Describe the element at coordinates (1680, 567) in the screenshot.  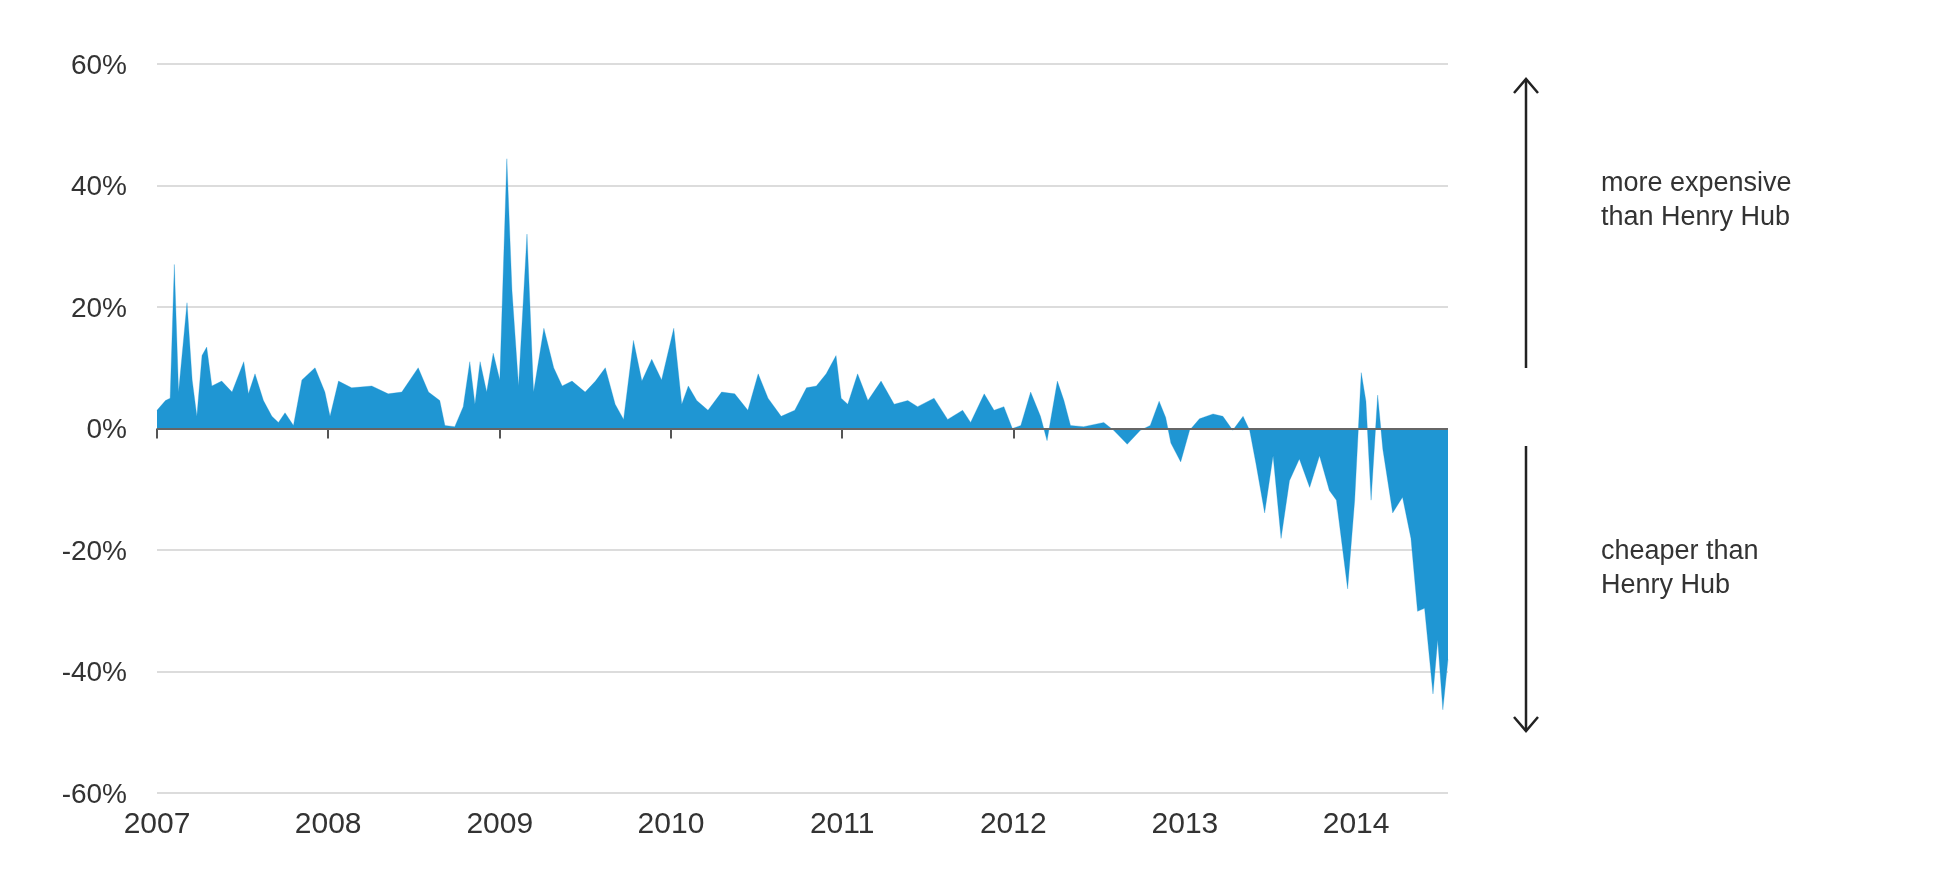
I see `text: cheaper than Henry Hub` at that location.